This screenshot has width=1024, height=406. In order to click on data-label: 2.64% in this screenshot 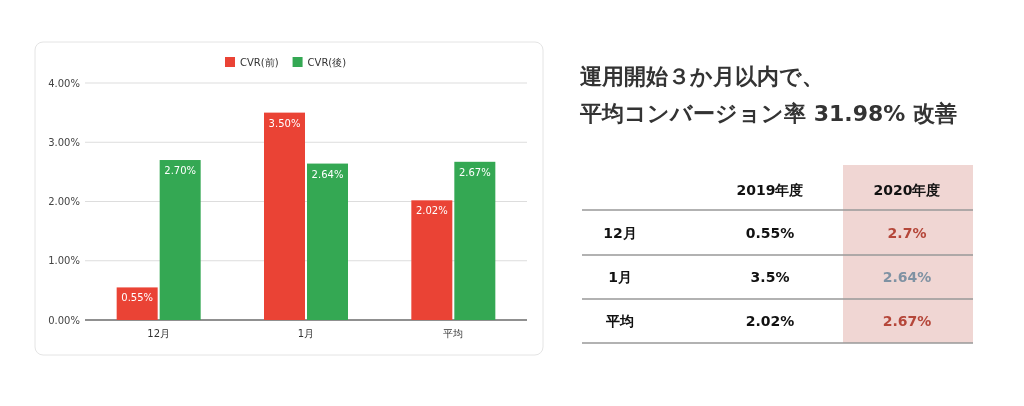, I will do `click(327, 174)`.